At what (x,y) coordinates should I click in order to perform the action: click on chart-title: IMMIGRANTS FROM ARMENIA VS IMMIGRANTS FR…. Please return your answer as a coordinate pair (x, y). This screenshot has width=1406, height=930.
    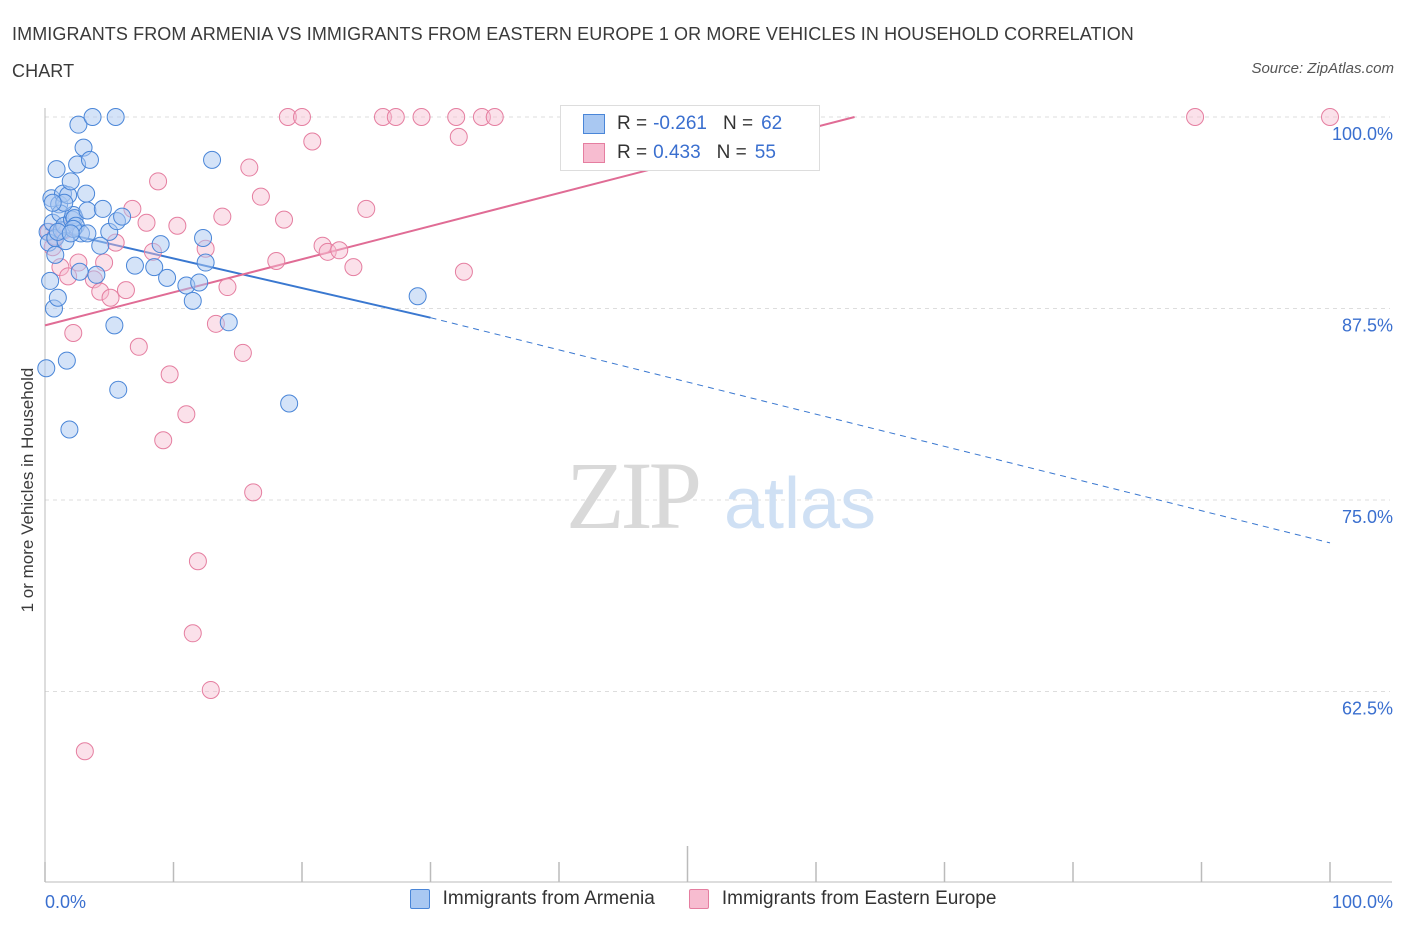
    Looking at the image, I should click on (573, 52).